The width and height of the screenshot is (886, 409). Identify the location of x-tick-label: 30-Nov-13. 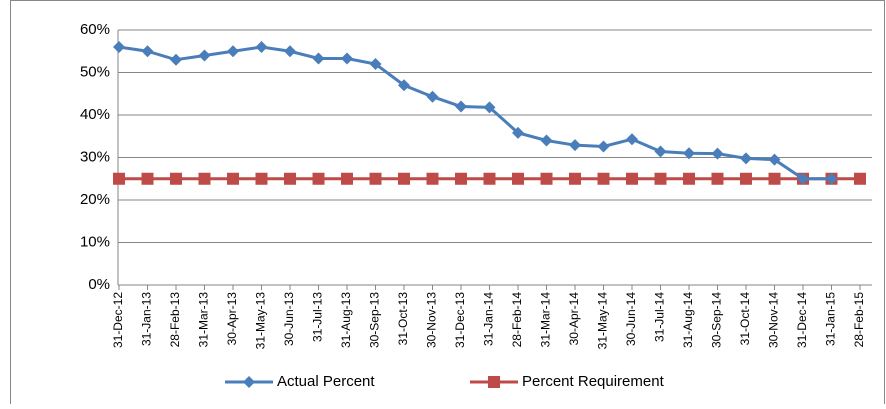
(432, 320).